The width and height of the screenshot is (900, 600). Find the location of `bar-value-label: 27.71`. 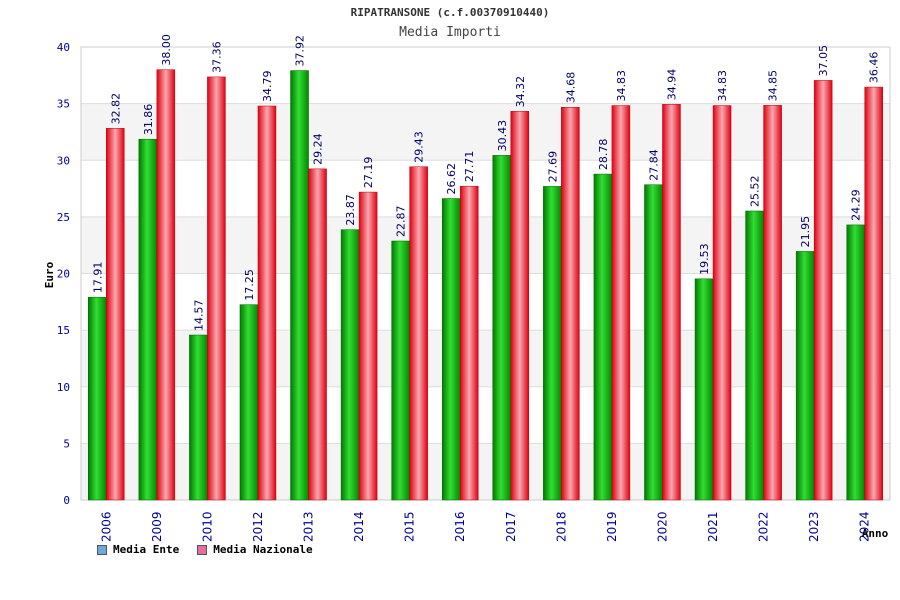

bar-value-label: 27.71 is located at coordinates (469, 167).